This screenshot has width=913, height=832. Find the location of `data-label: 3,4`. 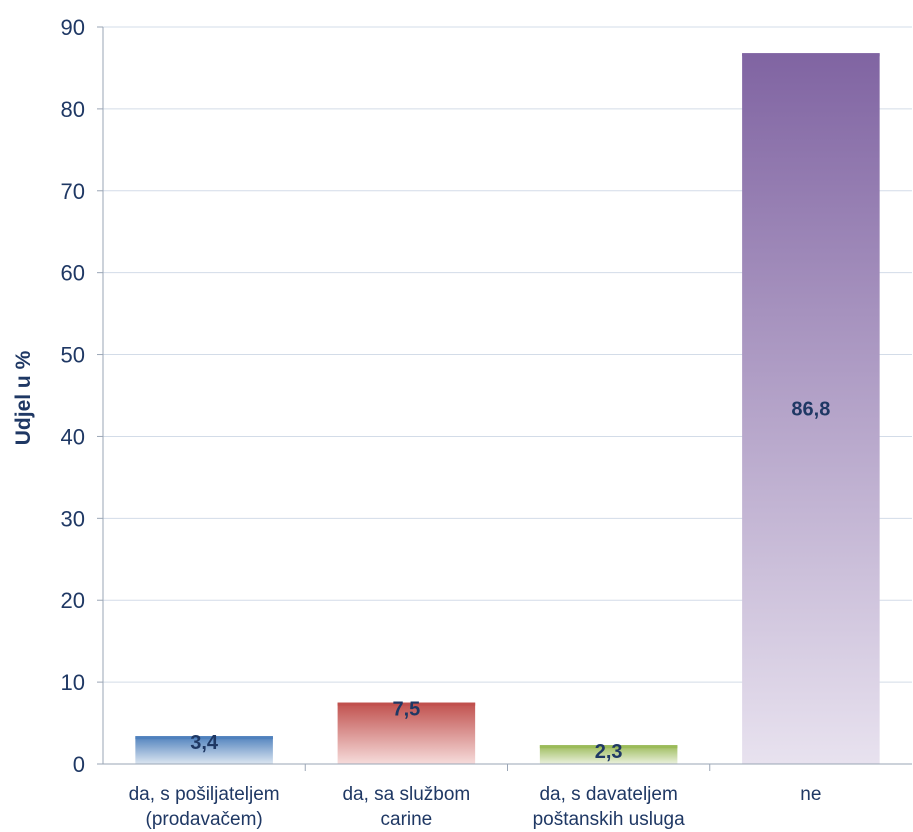

data-label: 3,4 is located at coordinates (204, 743).